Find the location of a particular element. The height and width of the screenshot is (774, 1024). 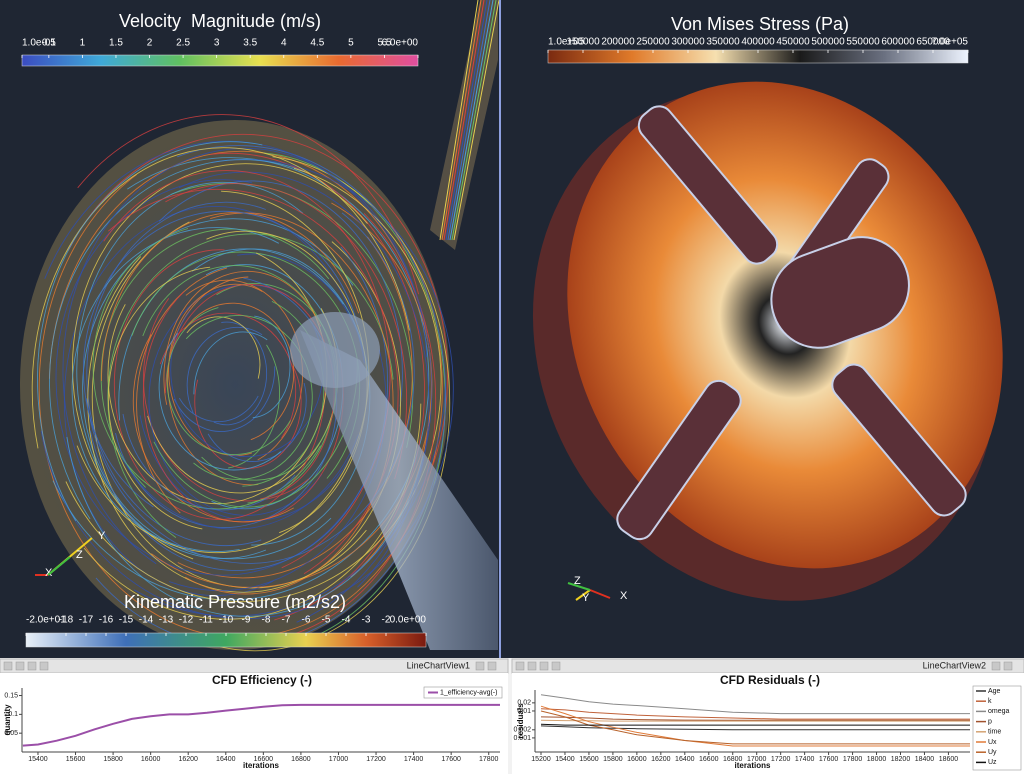

color-bar-label: 5.5 is located at coordinates (384, 43).